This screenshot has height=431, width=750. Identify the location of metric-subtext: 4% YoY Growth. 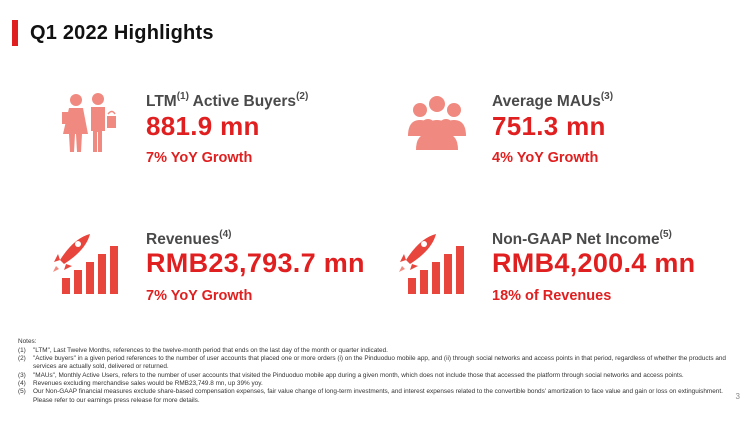
(545, 158).